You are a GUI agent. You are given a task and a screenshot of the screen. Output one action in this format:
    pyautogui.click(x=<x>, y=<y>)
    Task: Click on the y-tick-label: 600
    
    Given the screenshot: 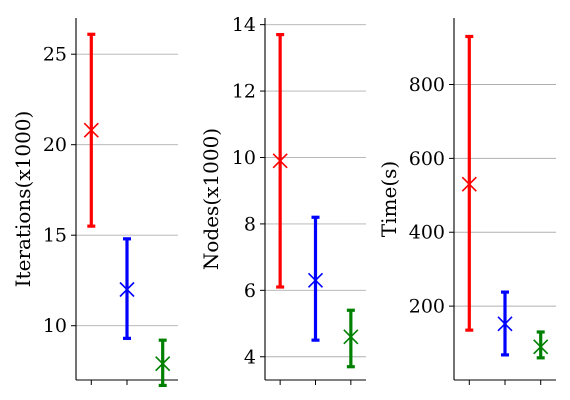 What is the action you would take?
    pyautogui.click(x=427, y=159)
    